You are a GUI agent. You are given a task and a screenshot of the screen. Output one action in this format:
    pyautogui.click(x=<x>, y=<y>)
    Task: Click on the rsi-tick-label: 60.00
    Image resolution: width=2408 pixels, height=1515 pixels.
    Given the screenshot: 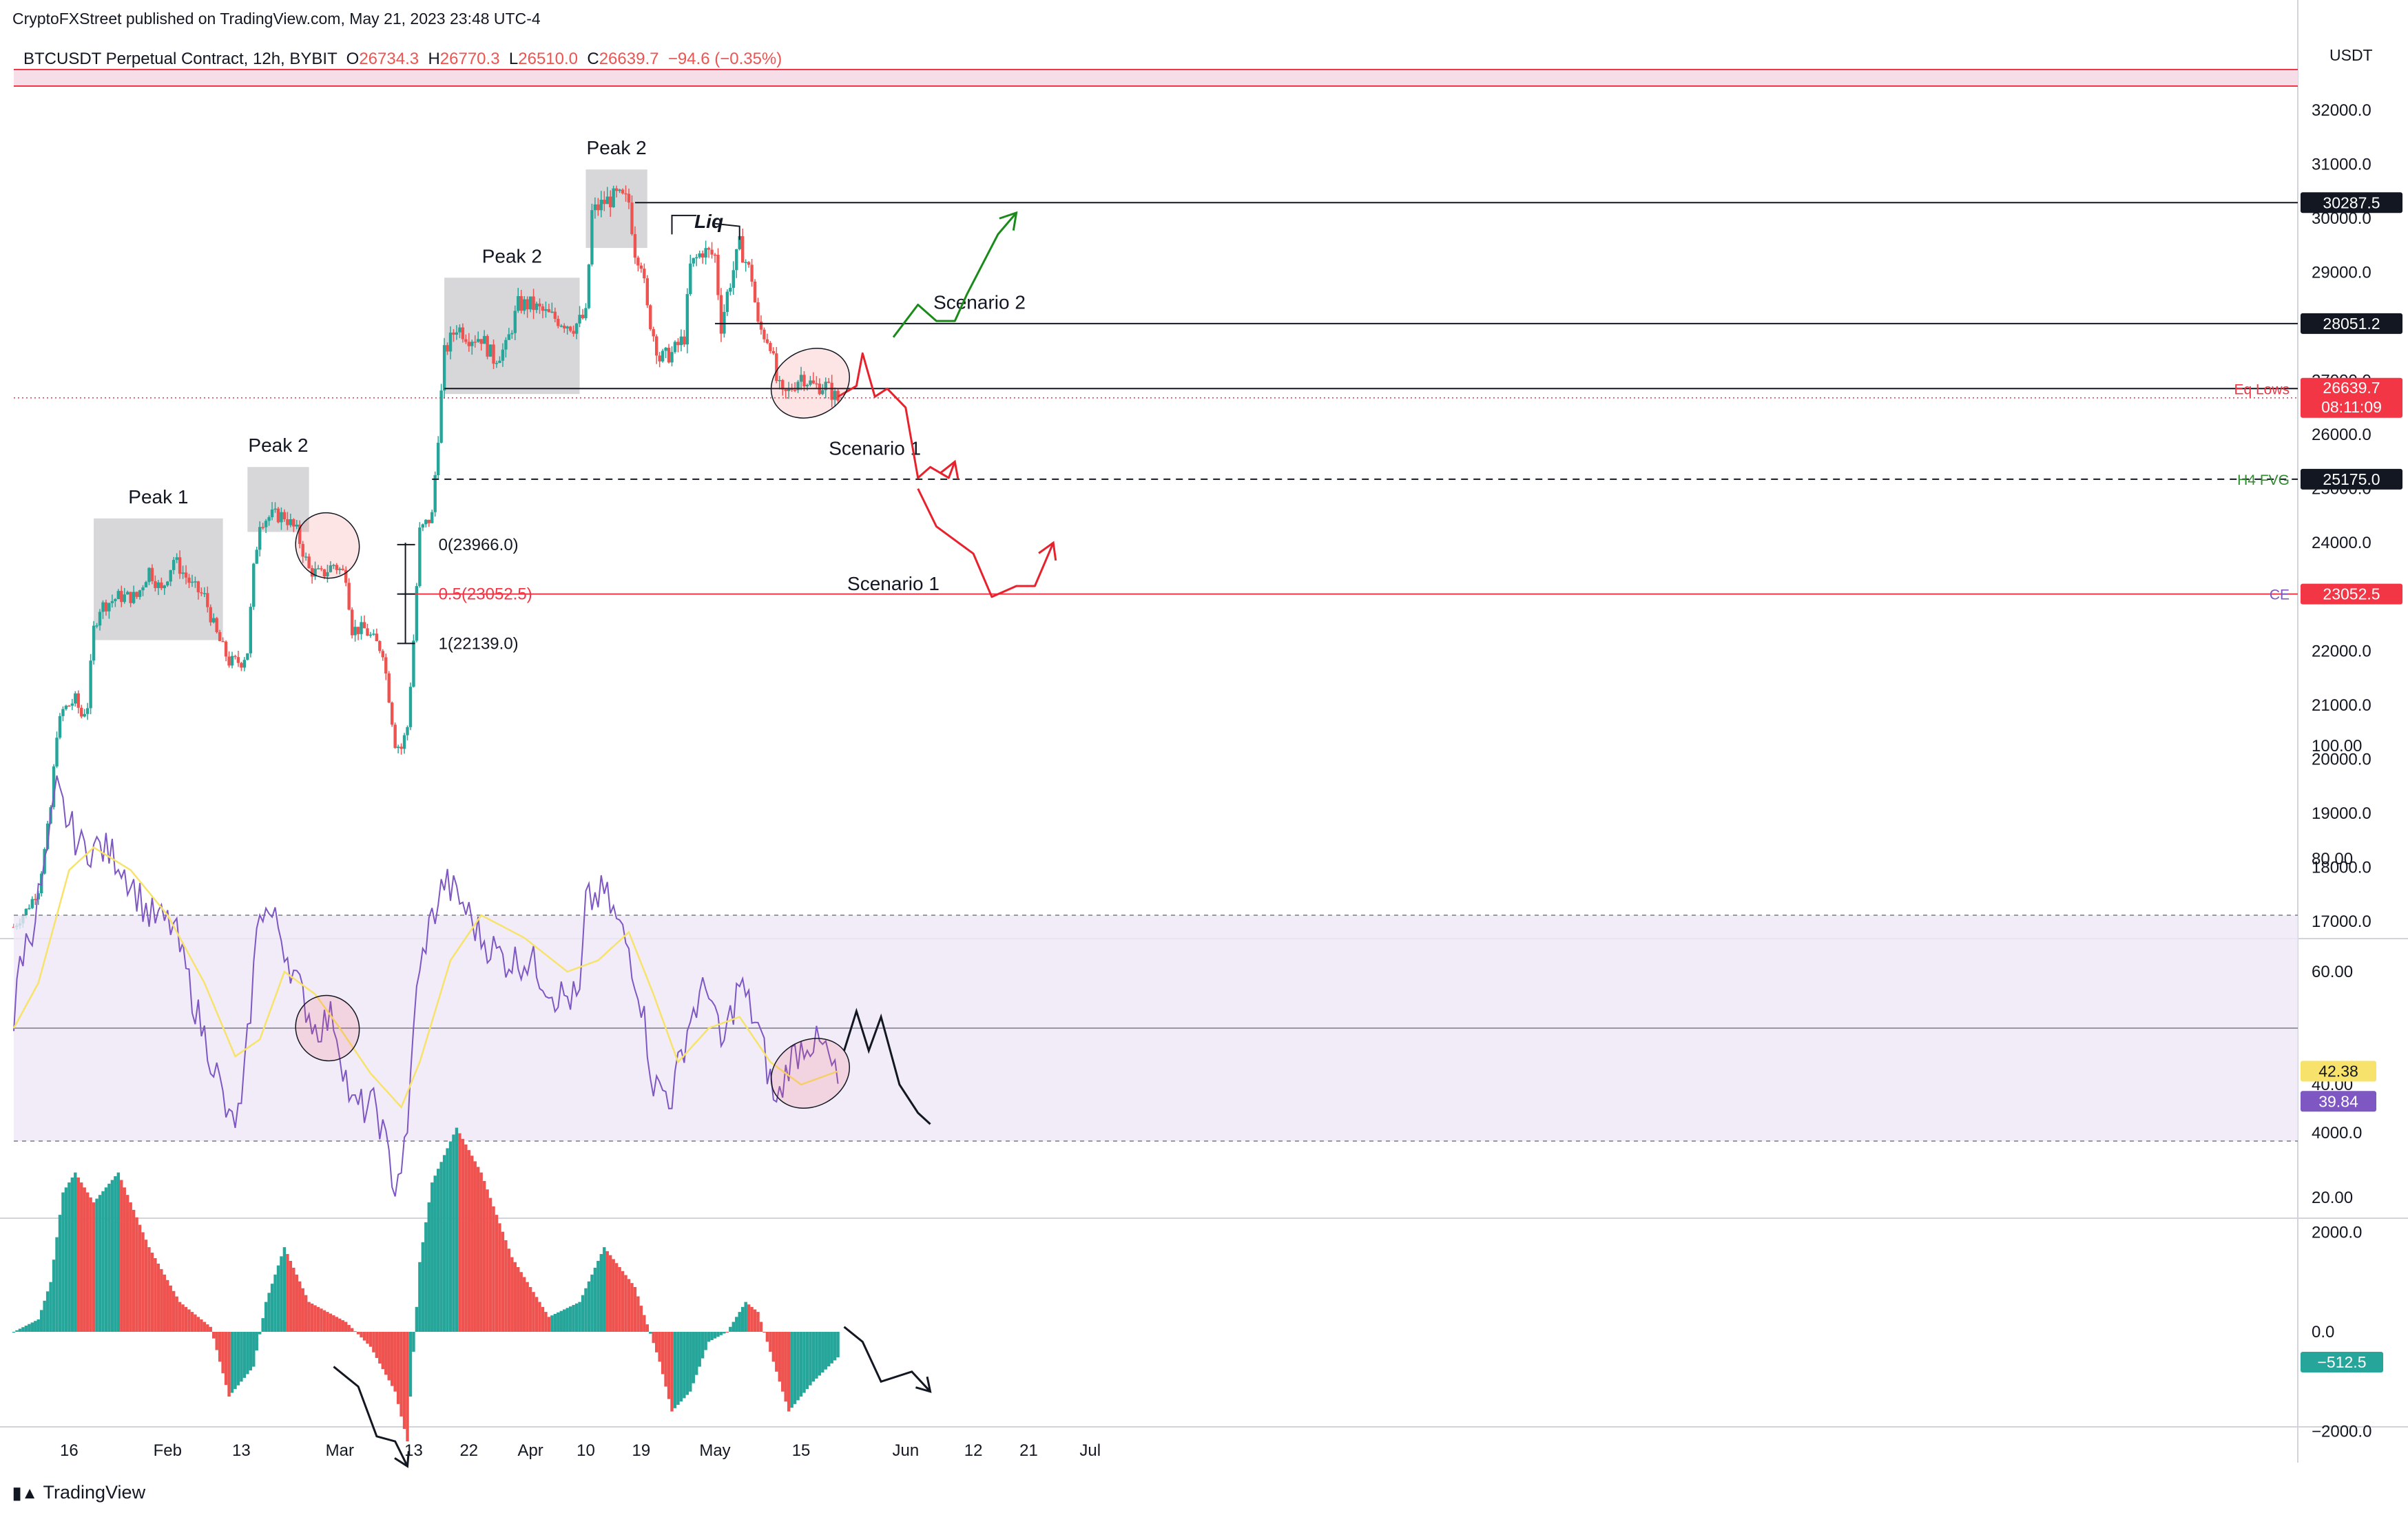 What is the action you would take?
    pyautogui.click(x=2332, y=972)
    